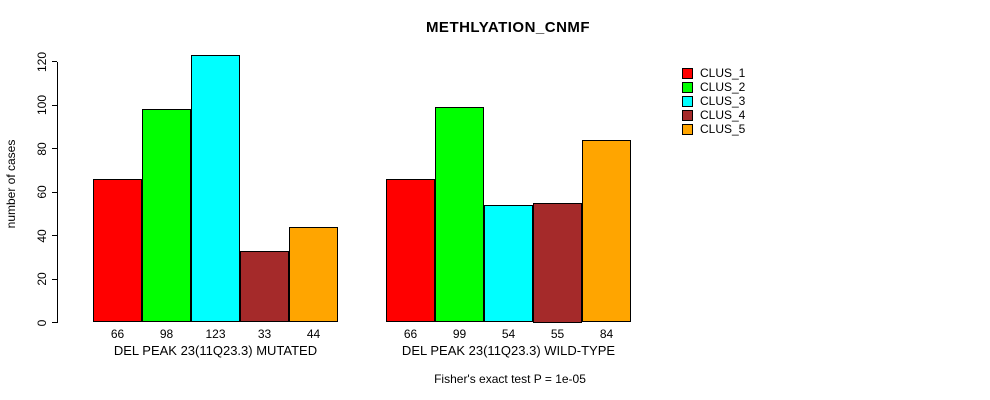 Image resolution: width=990 pixels, height=400 pixels. I want to click on y-axis-label: number of cases, so click(11, 184).